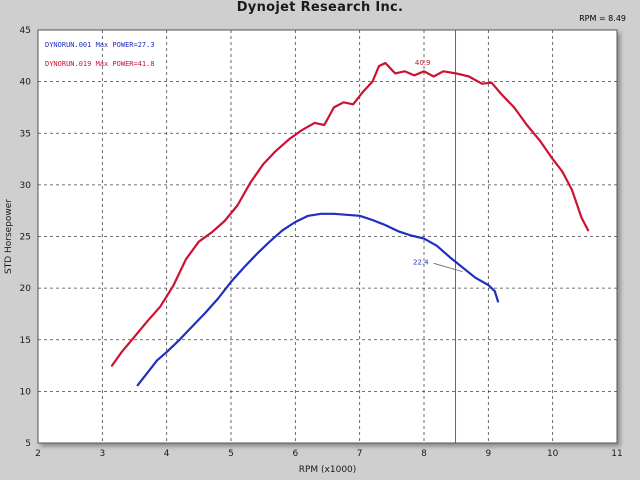 The width and height of the screenshot is (640, 480). I want to click on legend-entry-2: DYNORUN.019 Max POWER=41.8, so click(100, 64).